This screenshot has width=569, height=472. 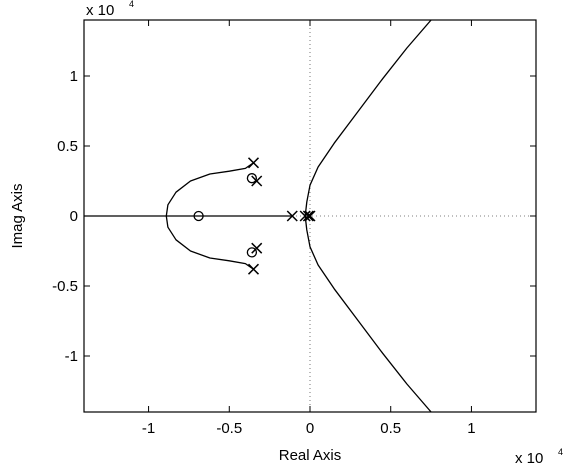 I want to click on y-multiplier: x 10 4, so click(x=110, y=9).